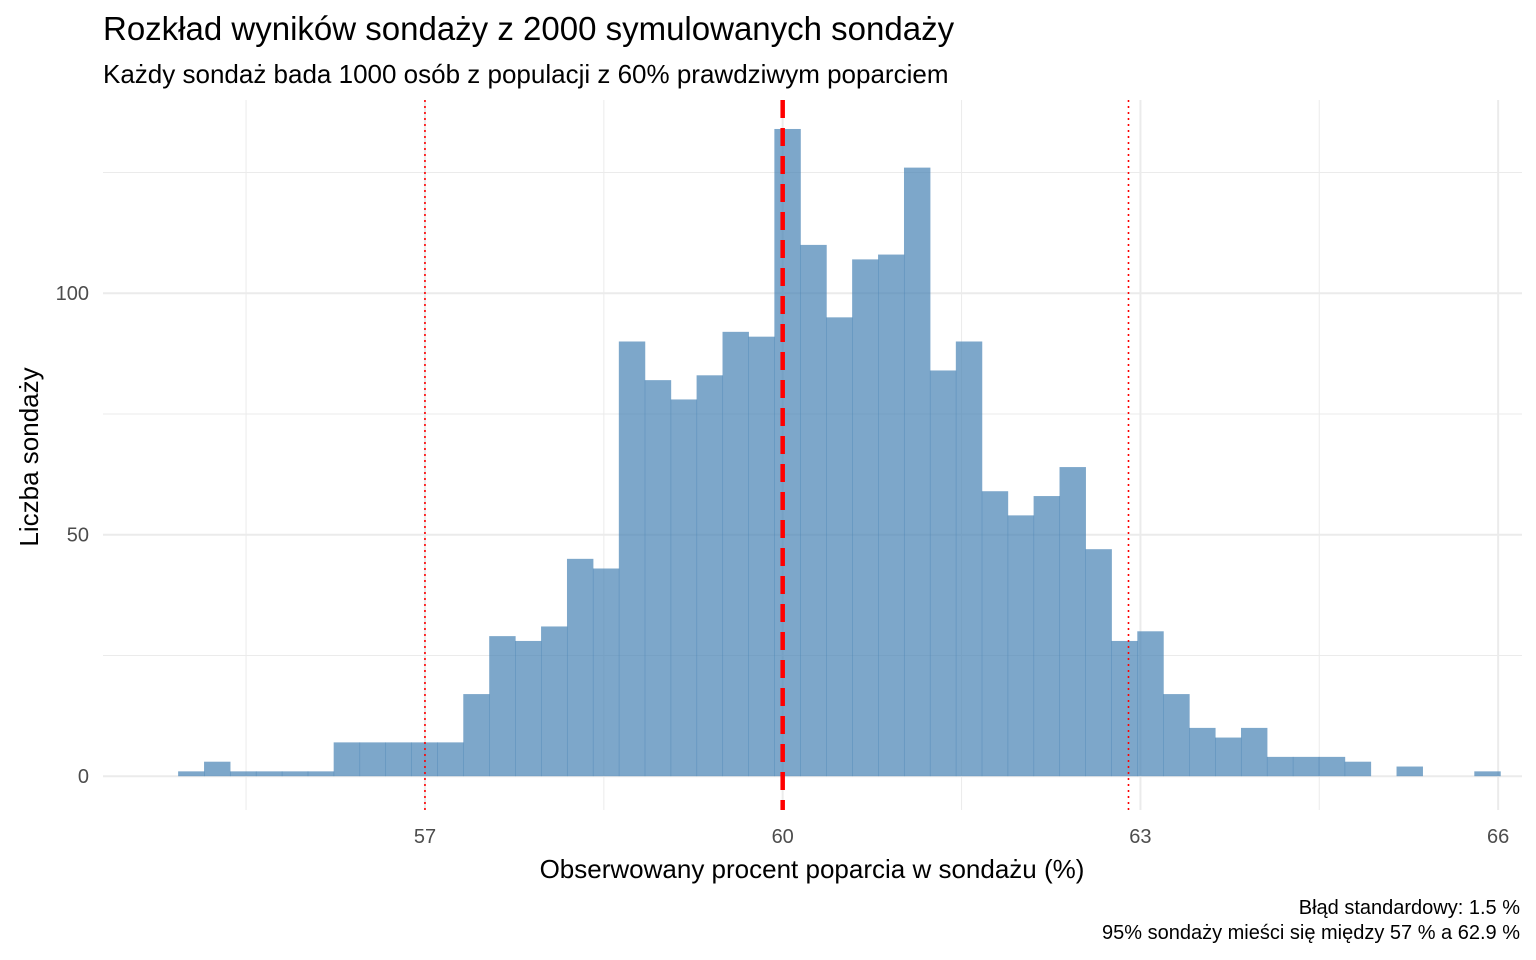 The height and width of the screenshot is (960, 1536). Describe the element at coordinates (1498, 837) in the screenshot. I see `x-tick-label: 66` at that location.